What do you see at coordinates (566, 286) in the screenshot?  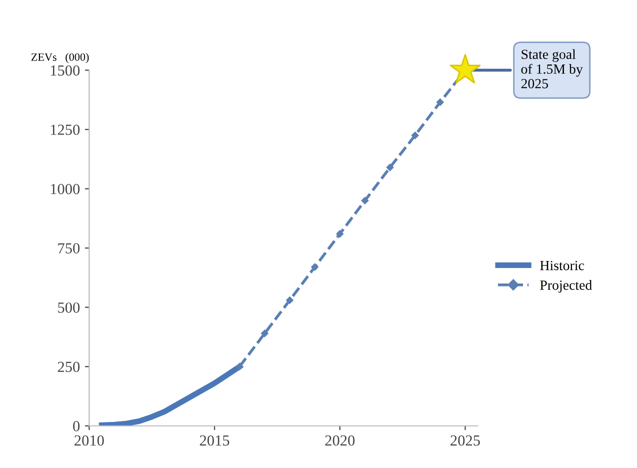 I see `legend-label: Projected` at bounding box center [566, 286].